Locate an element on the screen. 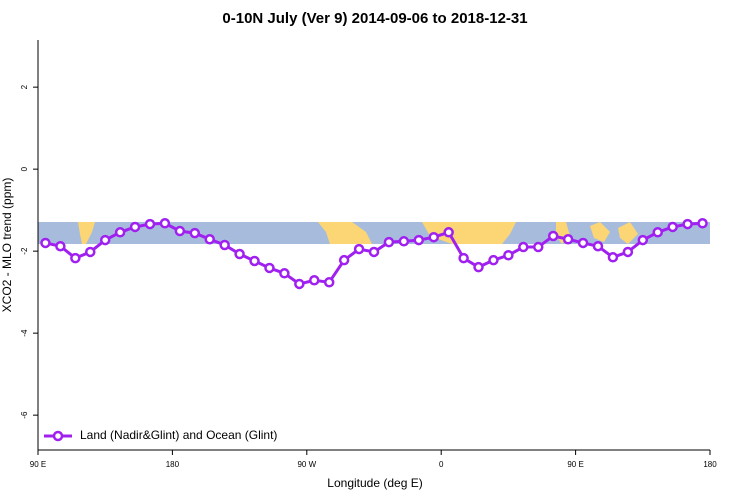  legend-marker is located at coordinates (58, 436).